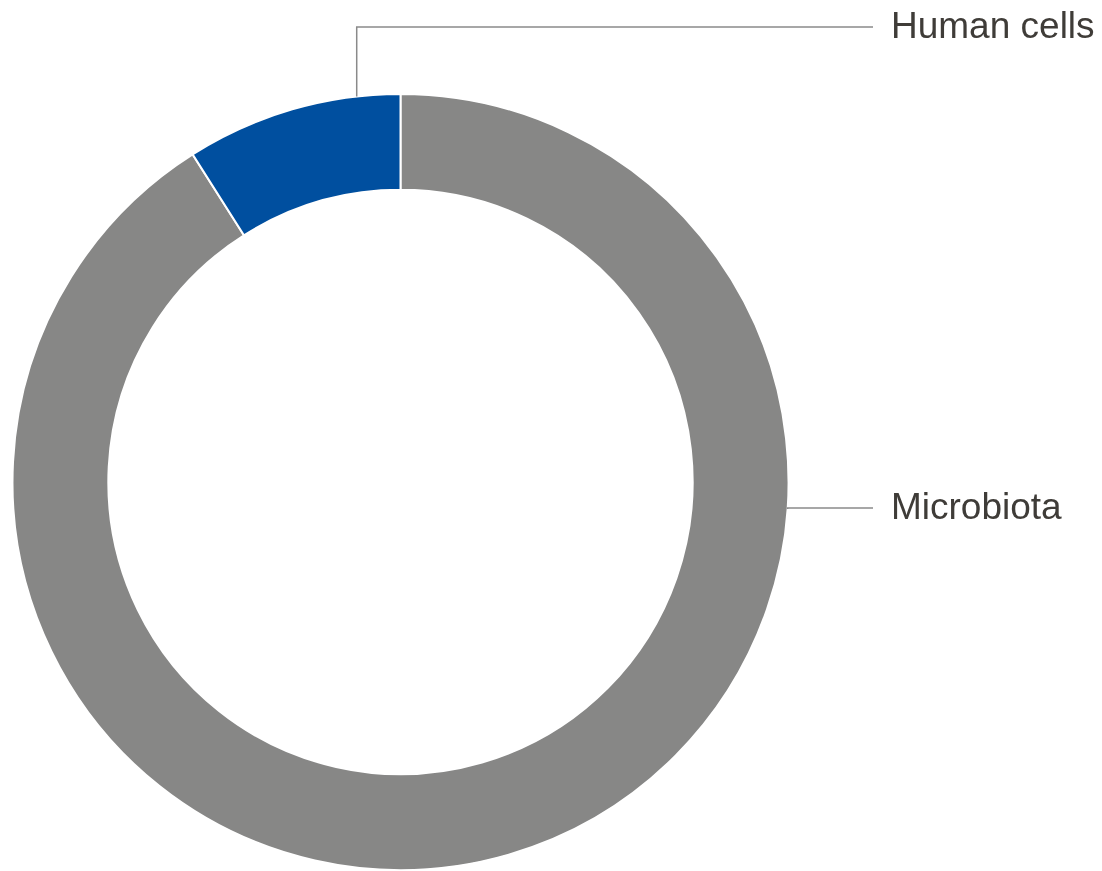 Image resolution: width=1102 pixels, height=871 pixels. What do you see at coordinates (993, 25) in the screenshot?
I see `slice-label: Human cells` at bounding box center [993, 25].